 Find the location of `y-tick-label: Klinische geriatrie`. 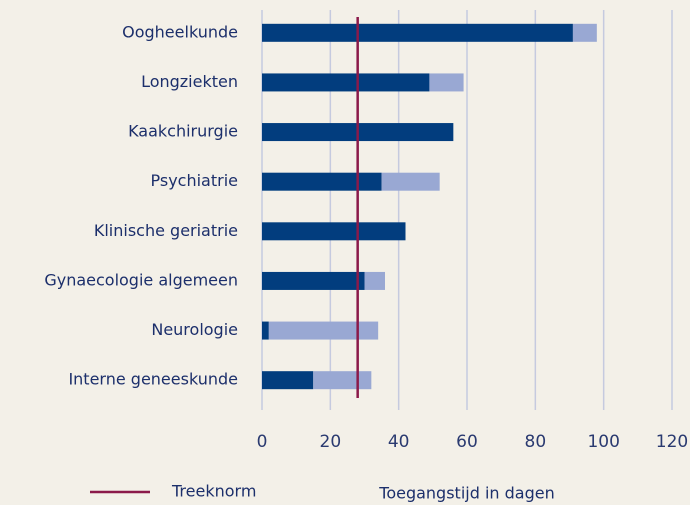

y-tick-label: Klinische geriatrie is located at coordinates (166, 230).